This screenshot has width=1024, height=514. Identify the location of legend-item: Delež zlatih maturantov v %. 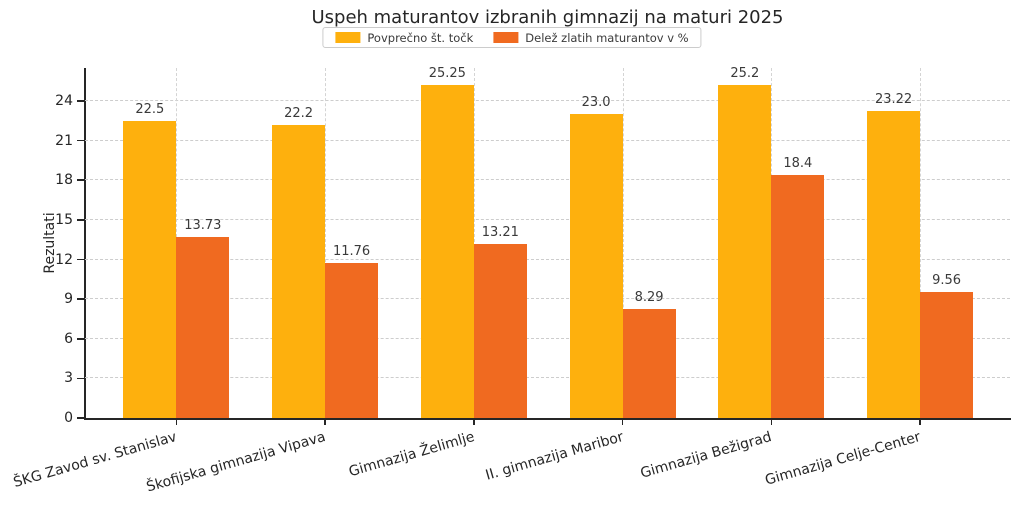
(591, 37).